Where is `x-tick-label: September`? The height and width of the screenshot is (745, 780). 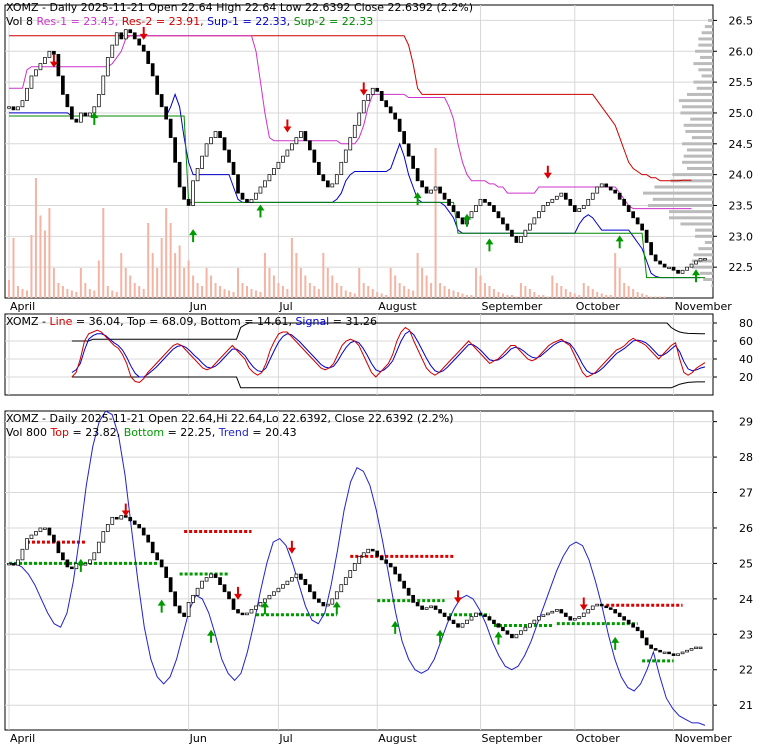
x-tick-label: September is located at coordinates (511, 306).